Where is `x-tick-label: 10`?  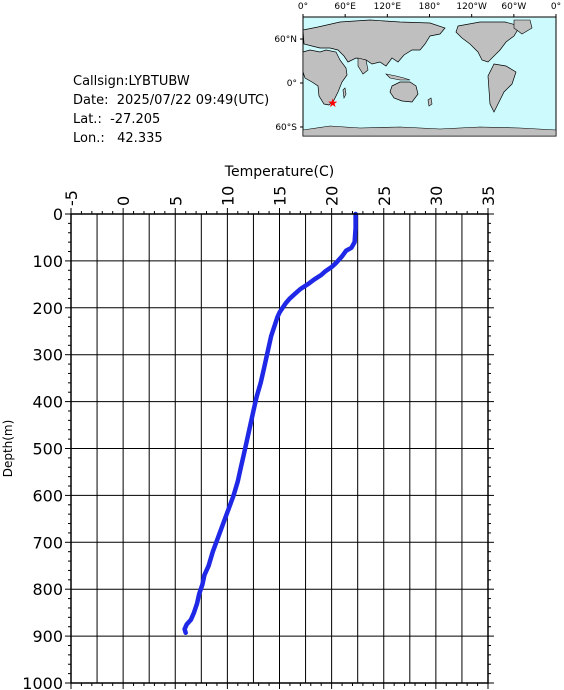
x-tick-label: 10 is located at coordinates (227, 196).